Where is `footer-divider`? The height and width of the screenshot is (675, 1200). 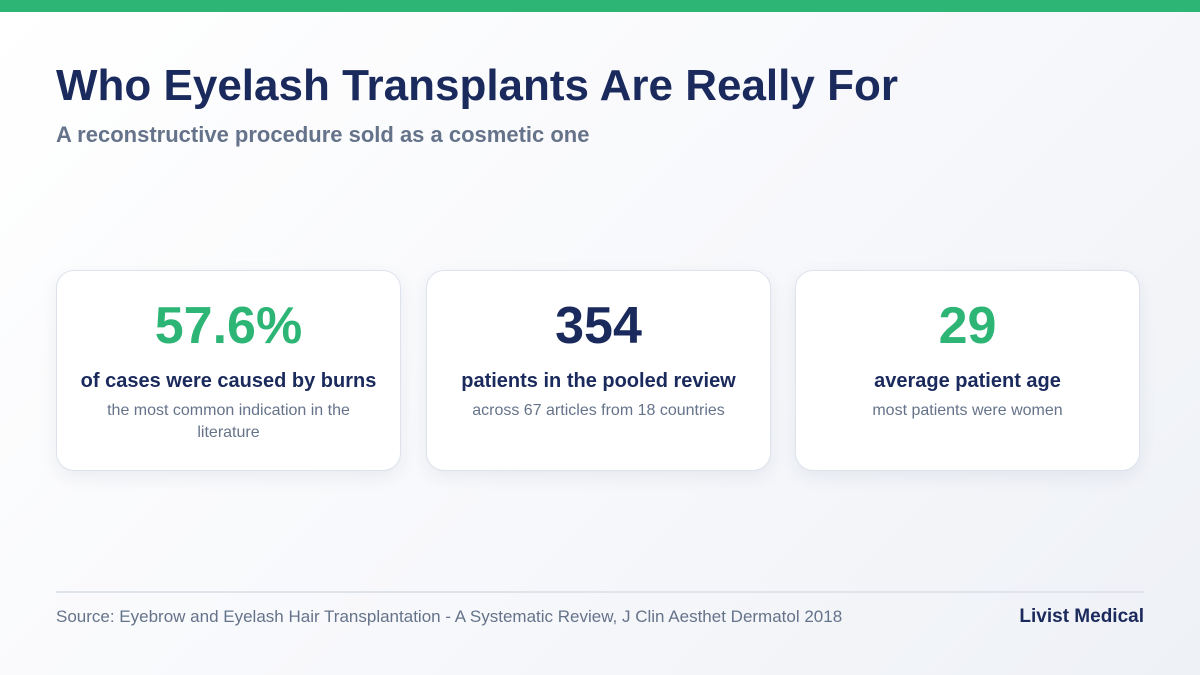 footer-divider is located at coordinates (600, 592).